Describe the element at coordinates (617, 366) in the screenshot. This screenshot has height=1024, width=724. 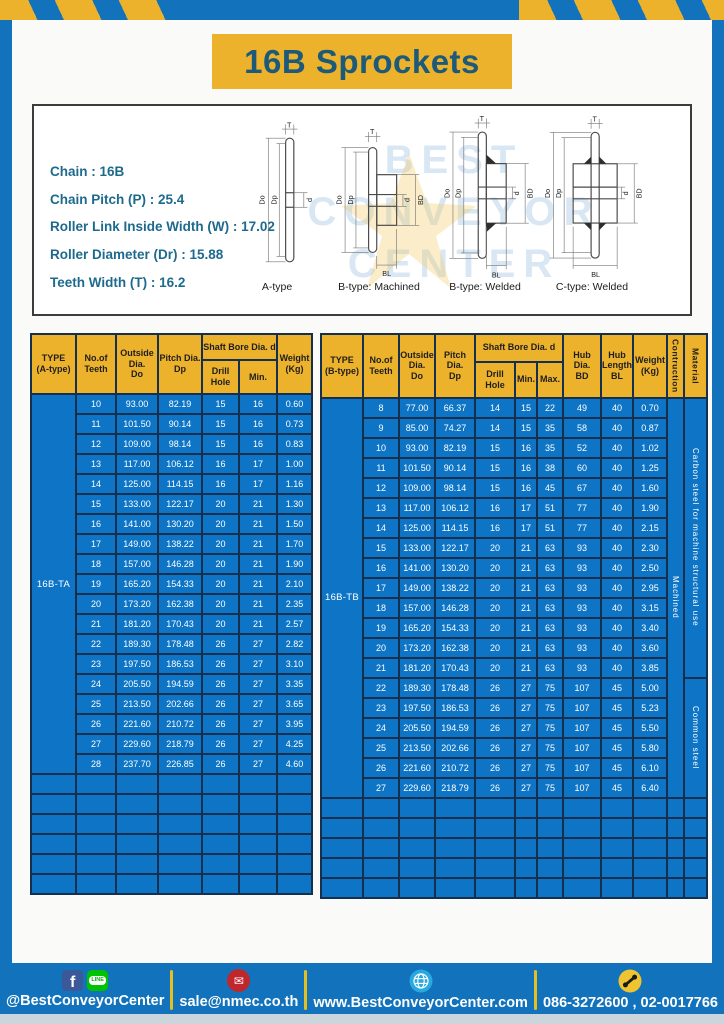
I see `col-header-hub-length: Hub Length BL` at that location.